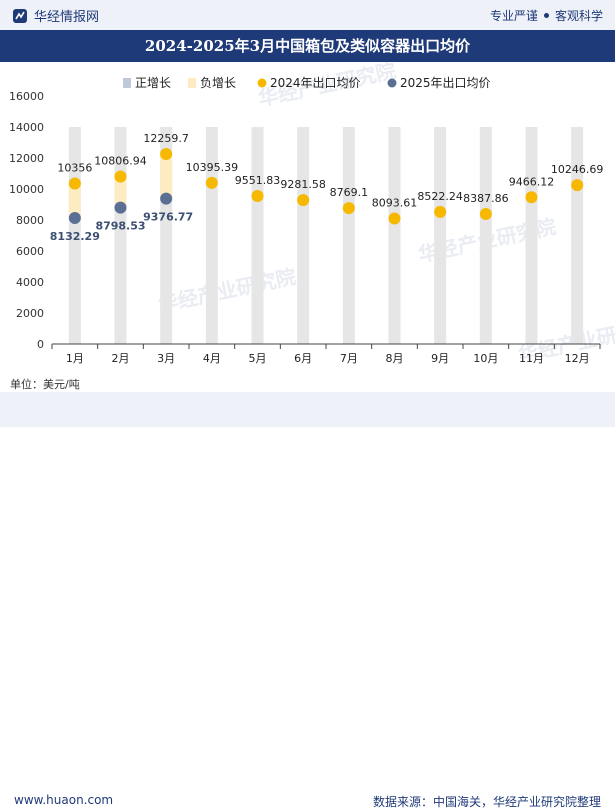 This screenshot has width=615, height=810. I want to click on data-label-2024: 10356, so click(74, 167).